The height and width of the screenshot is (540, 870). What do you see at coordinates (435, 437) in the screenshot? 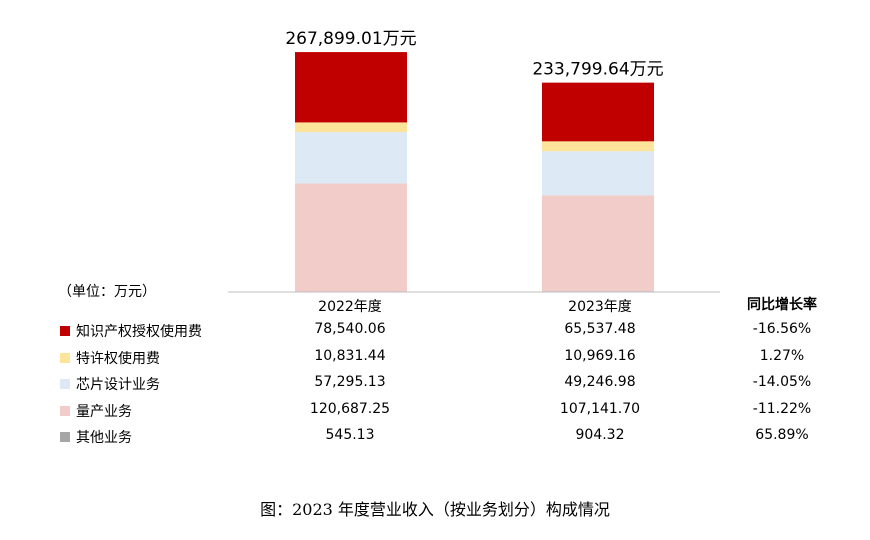
I see `table-row: 其他业务 545.13 904.32 65.89%` at bounding box center [435, 437].